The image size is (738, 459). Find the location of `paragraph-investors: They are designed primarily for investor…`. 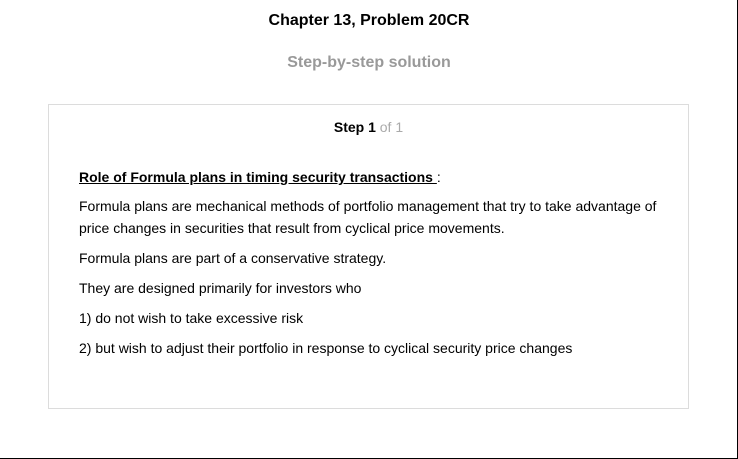

paragraph-investors: They are designed primarily for investor… is located at coordinates (220, 288).